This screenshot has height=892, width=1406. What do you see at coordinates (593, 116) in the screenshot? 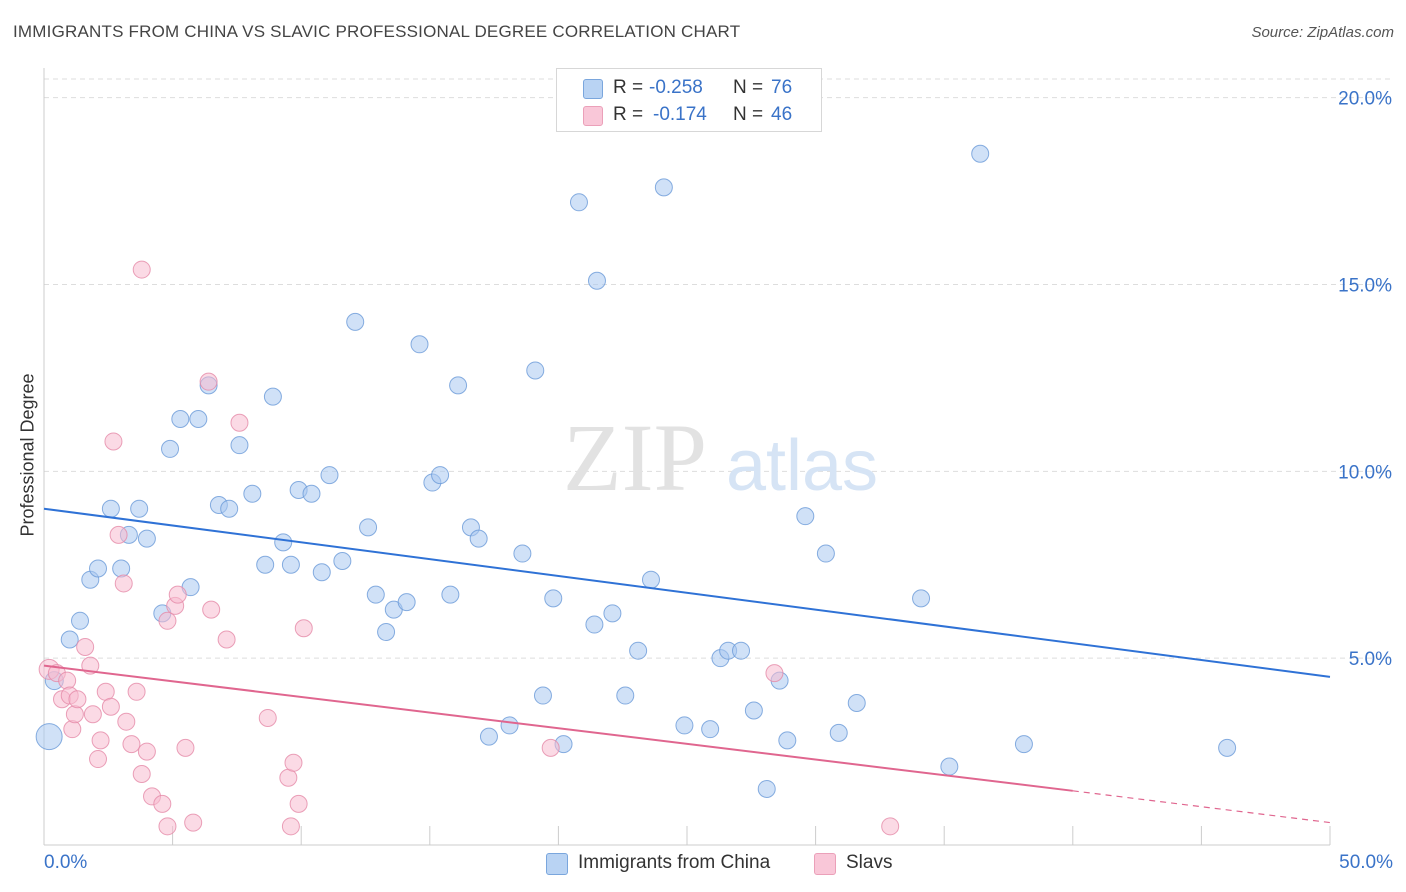
I see `slavs-swatch-icon` at bounding box center [593, 116].